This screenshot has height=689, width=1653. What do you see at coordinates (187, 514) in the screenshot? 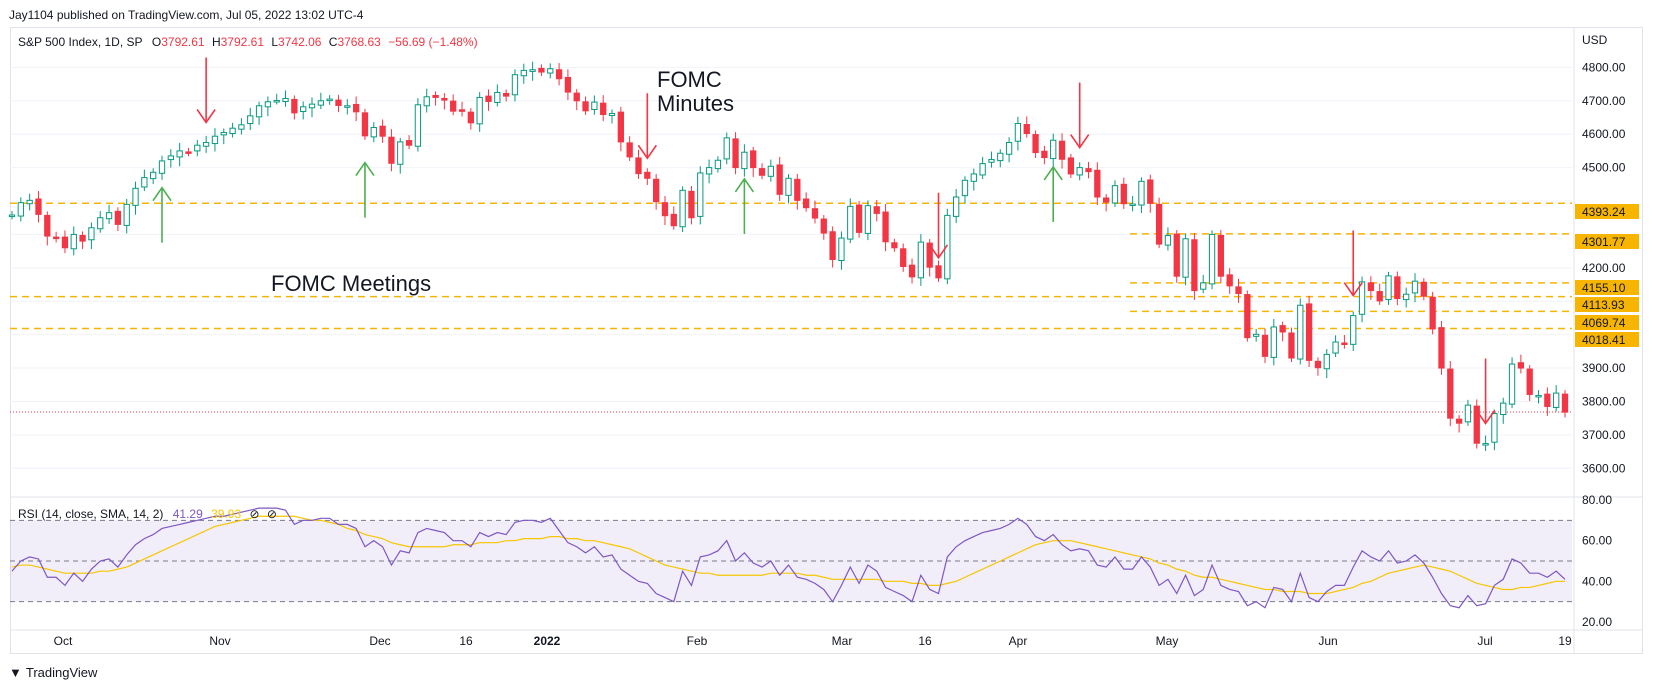
I see `rsi-value: 41.29` at bounding box center [187, 514].